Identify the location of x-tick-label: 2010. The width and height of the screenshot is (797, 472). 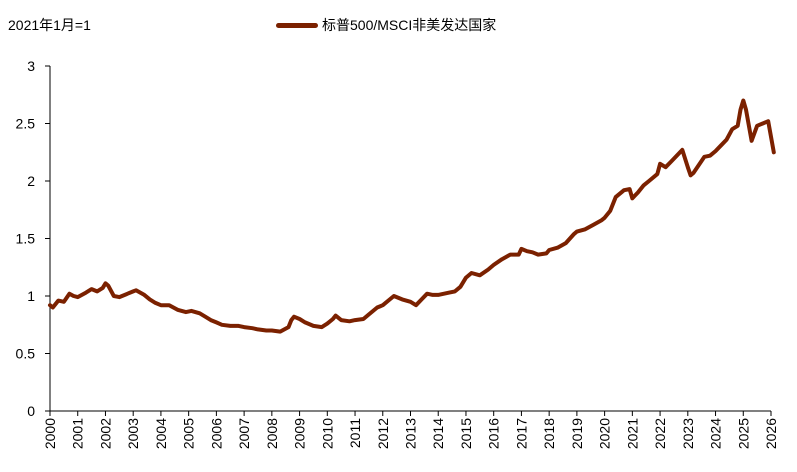
(327, 433).